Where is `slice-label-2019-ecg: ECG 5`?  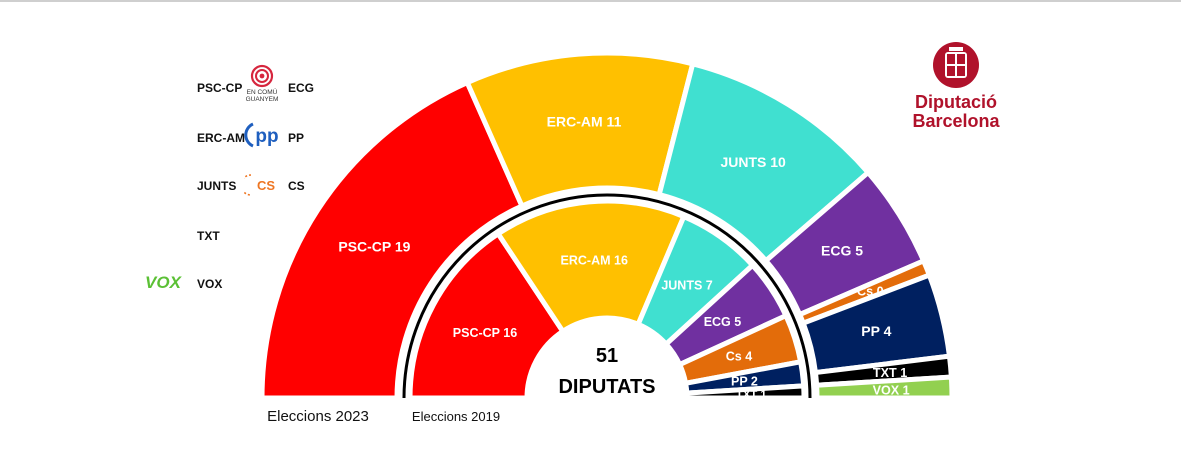 slice-label-2019-ecg: ECG 5 is located at coordinates (723, 322).